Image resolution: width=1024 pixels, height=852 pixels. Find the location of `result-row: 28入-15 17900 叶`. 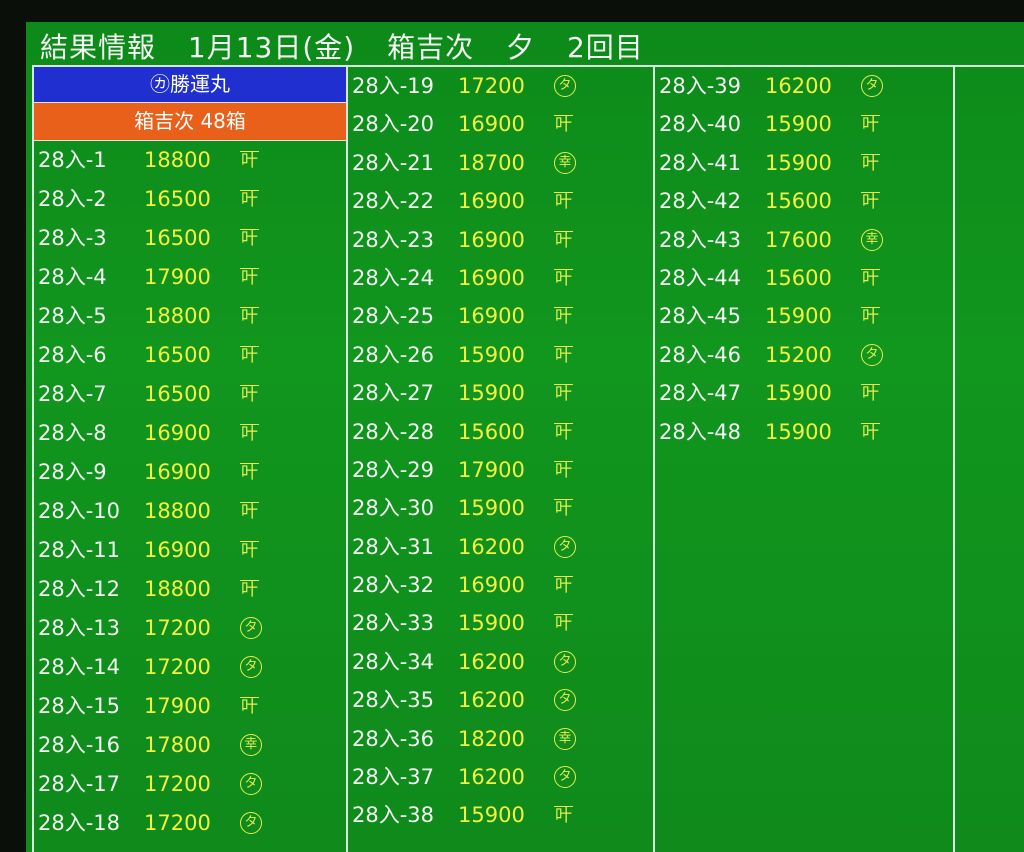

result-row: 28入-15 17900 叶 is located at coordinates (190, 706).